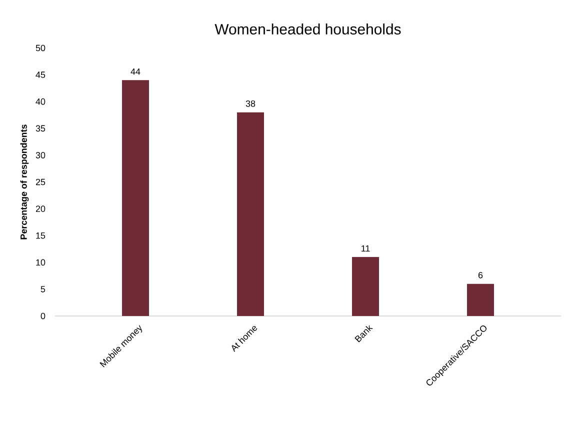 The width and height of the screenshot is (583, 431). I want to click on y-tick-label: 30, so click(41, 155).